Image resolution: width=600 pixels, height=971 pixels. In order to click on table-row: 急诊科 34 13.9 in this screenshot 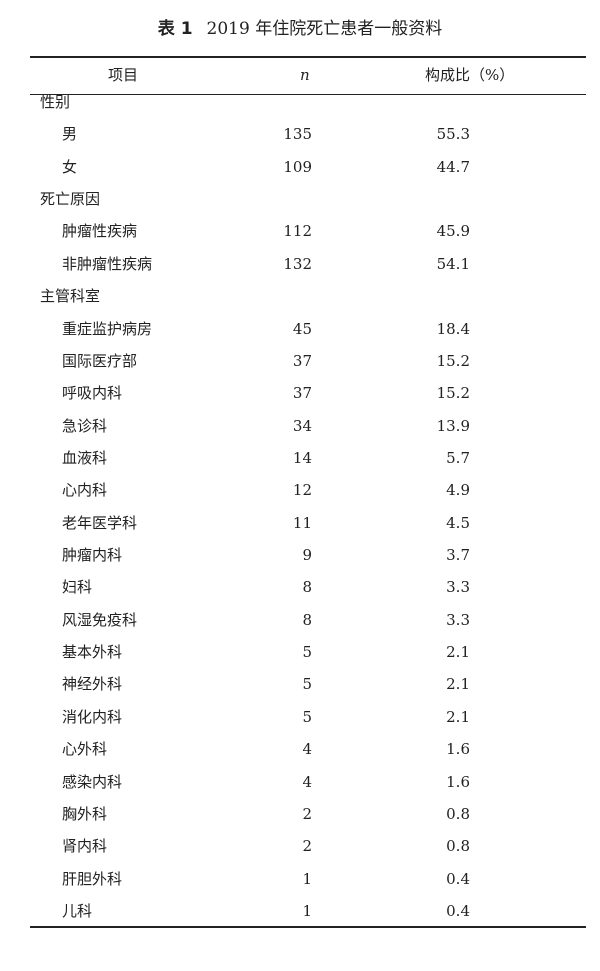, I will do `click(300, 426)`.